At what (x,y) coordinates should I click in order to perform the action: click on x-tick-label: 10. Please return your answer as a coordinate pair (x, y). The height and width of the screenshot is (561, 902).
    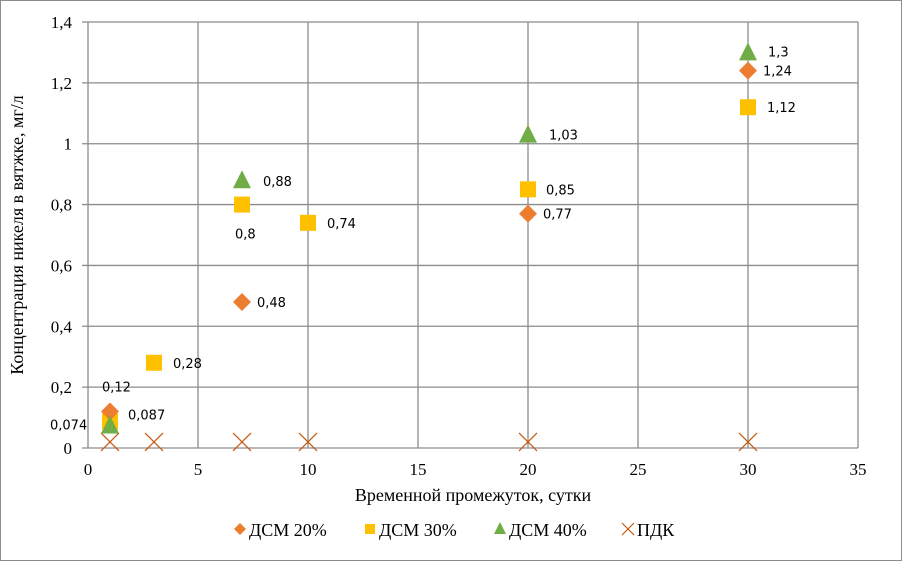
    Looking at the image, I should click on (308, 469).